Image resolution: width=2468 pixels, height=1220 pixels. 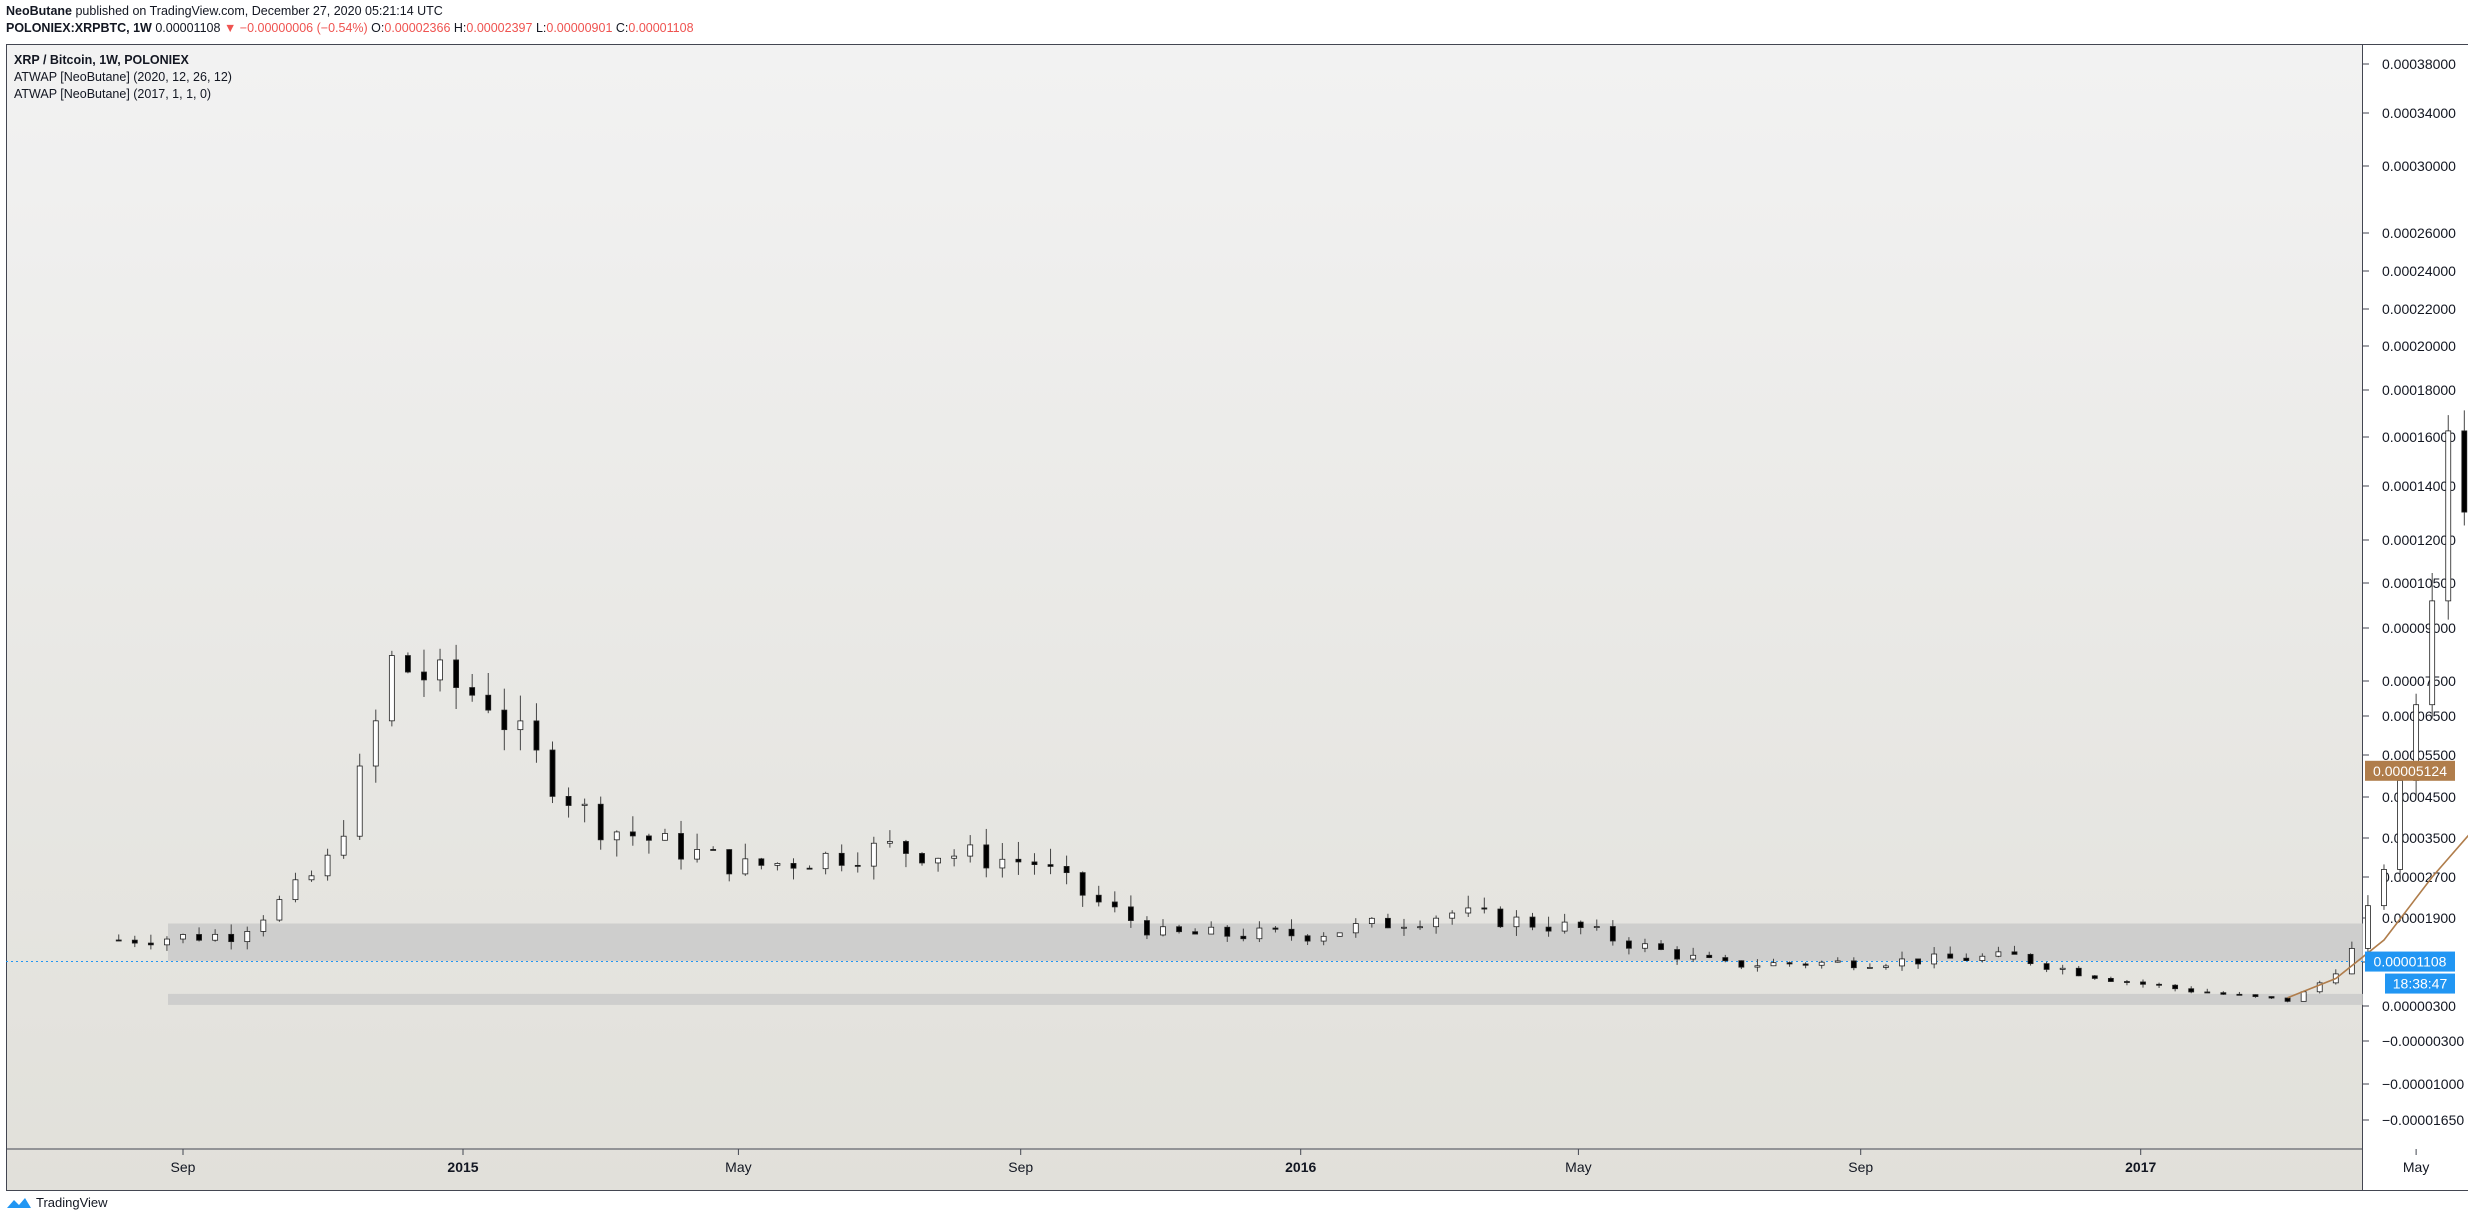 I want to click on low-value: 0.00000901, so click(x=579, y=27).